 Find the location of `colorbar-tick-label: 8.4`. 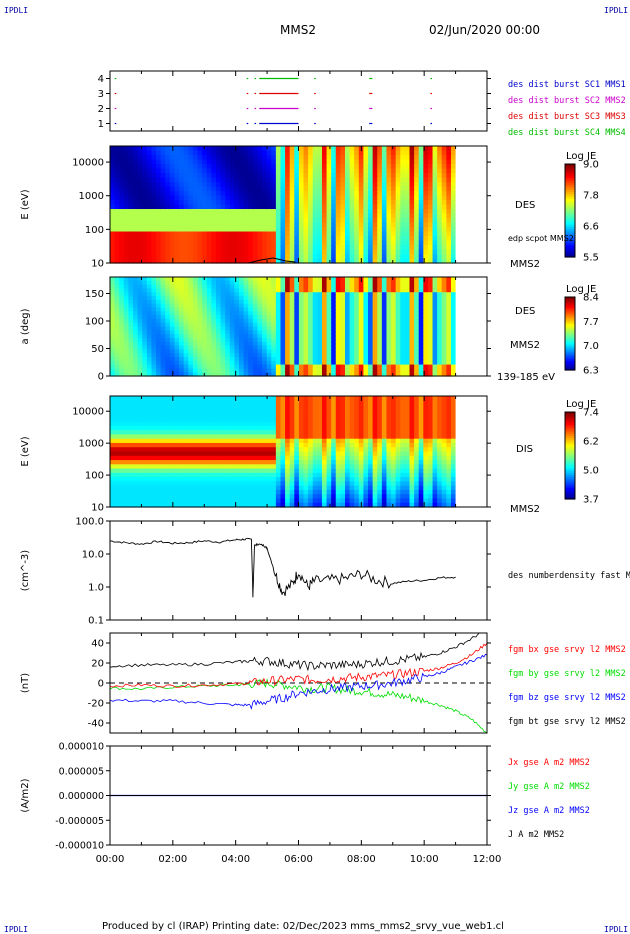

colorbar-tick-label: 8.4 is located at coordinates (591, 298).